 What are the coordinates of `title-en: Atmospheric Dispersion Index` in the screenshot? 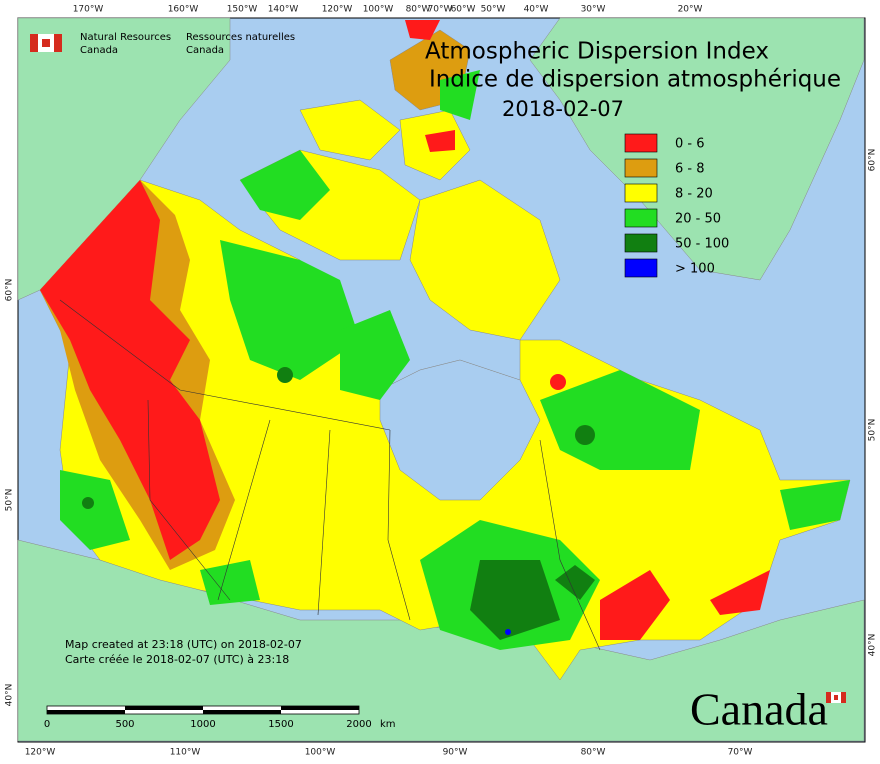 It's located at (597, 52).